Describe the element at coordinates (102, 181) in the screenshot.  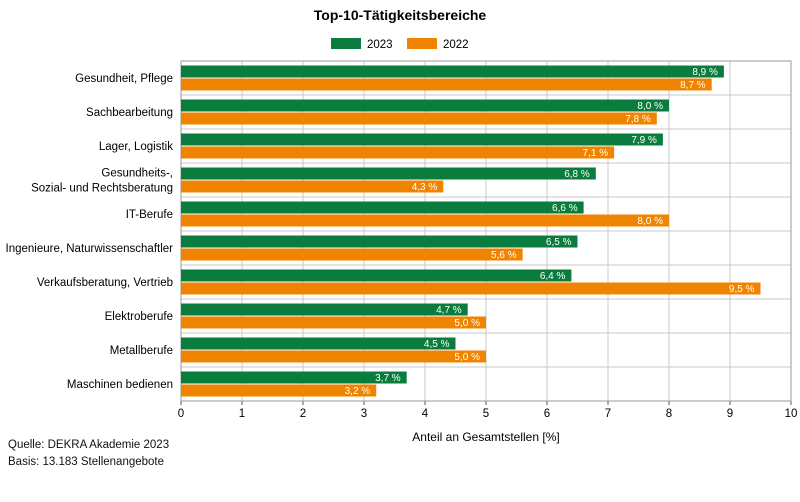
I see `category-label: Gesundheits-, Sozial- und Rechtsberatung` at that location.